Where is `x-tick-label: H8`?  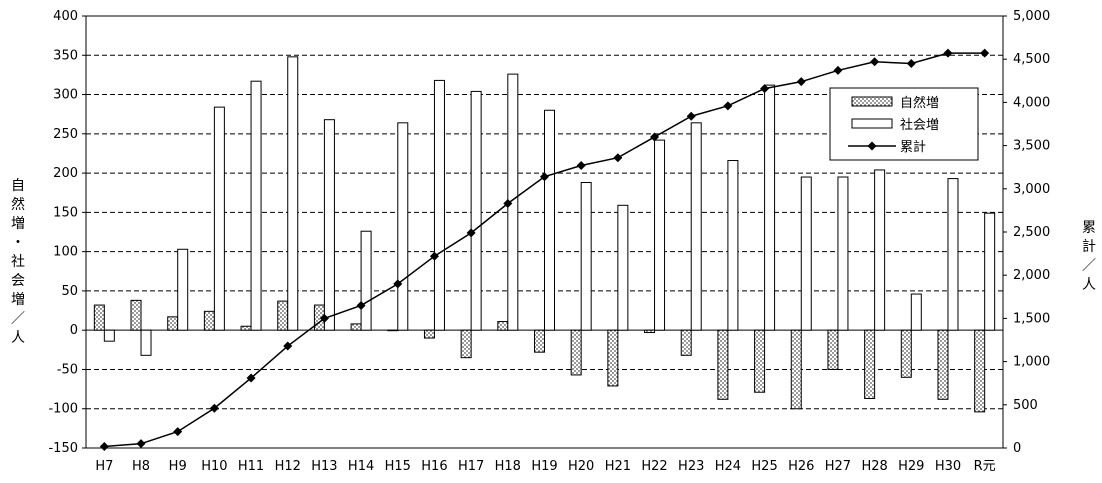 x-tick-label: H8 is located at coordinates (141, 466).